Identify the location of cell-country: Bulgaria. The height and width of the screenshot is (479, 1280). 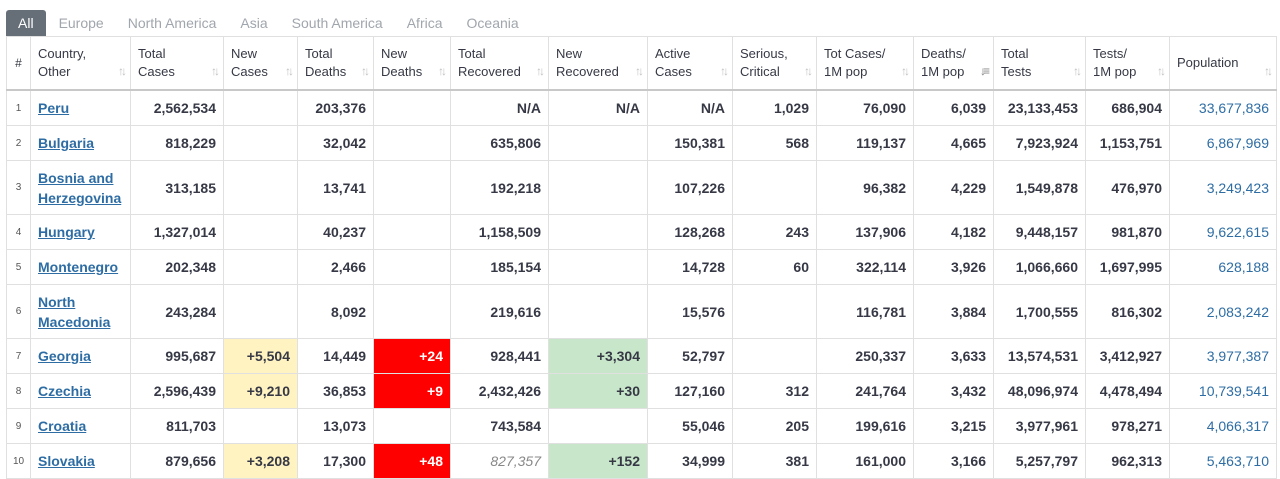
(80, 143).